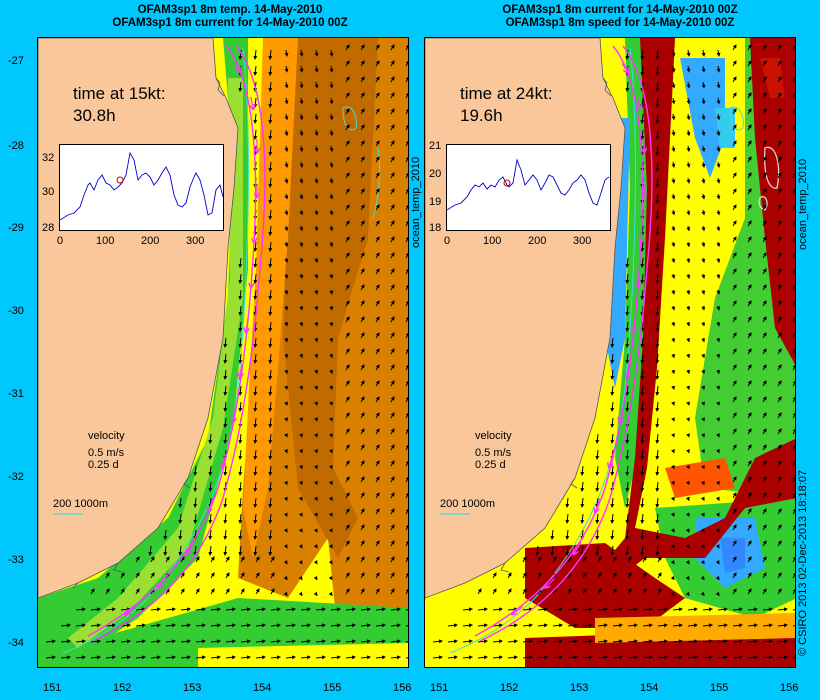  What do you see at coordinates (141, 186) in the screenshot?
I see `left-inset-series` at bounding box center [141, 186].